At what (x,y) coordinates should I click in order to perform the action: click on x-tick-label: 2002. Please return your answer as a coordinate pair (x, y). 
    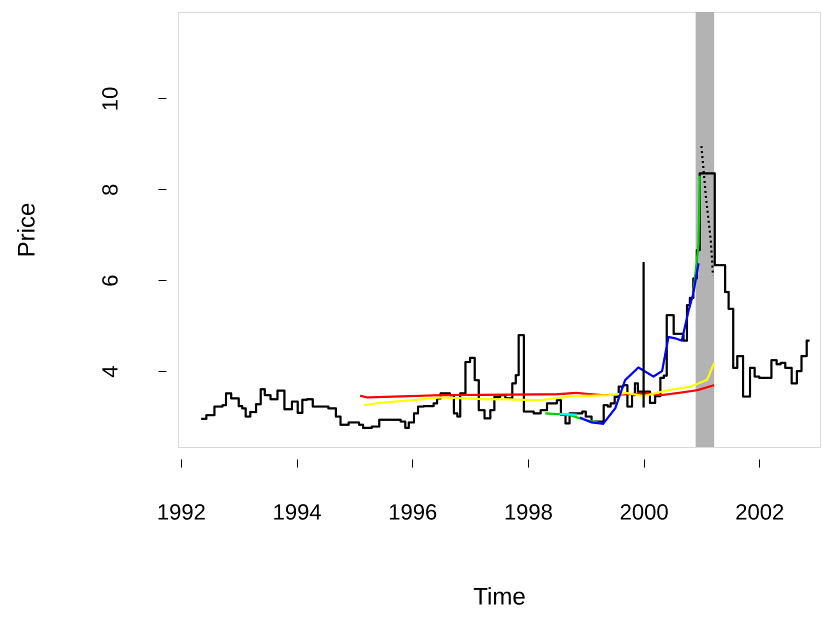
    Looking at the image, I should click on (759, 512).